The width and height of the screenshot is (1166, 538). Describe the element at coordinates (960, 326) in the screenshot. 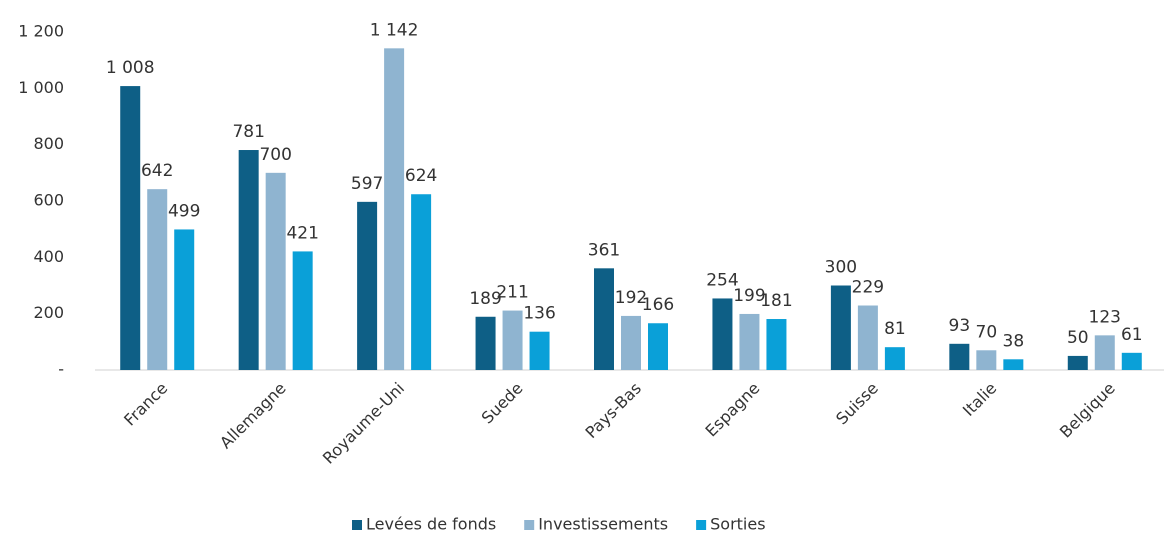

I see `data-label: 93` at that location.